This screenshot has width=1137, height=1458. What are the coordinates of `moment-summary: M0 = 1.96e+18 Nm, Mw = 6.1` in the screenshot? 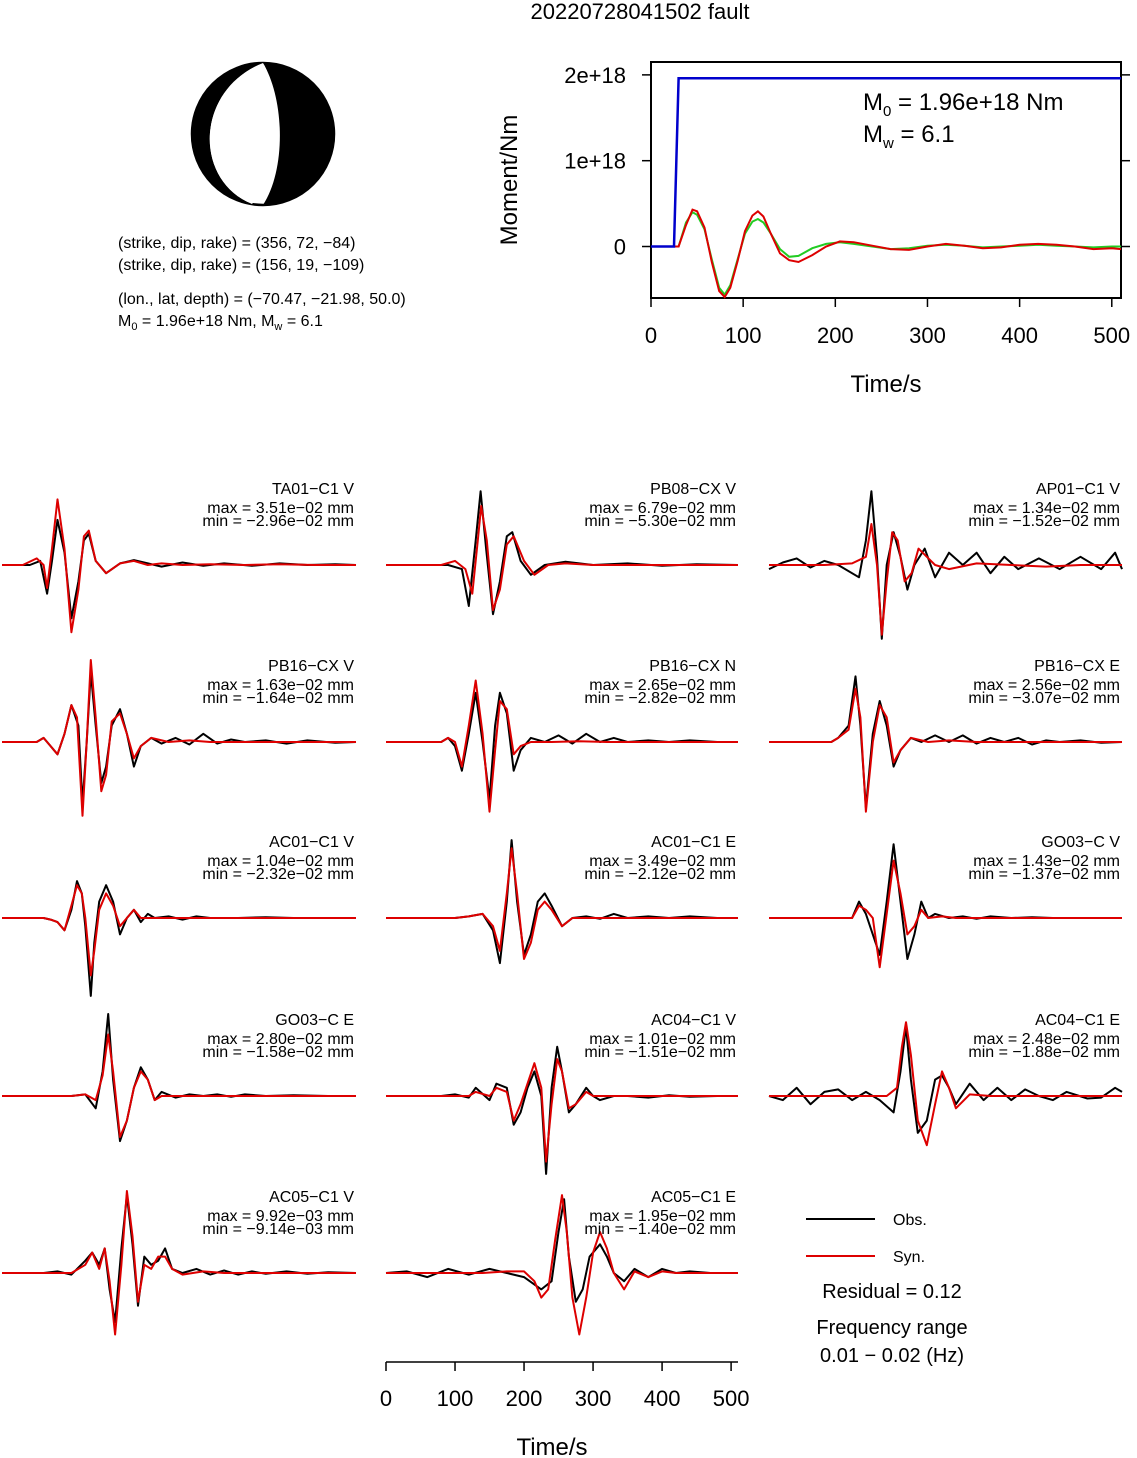 It's located at (220, 323).